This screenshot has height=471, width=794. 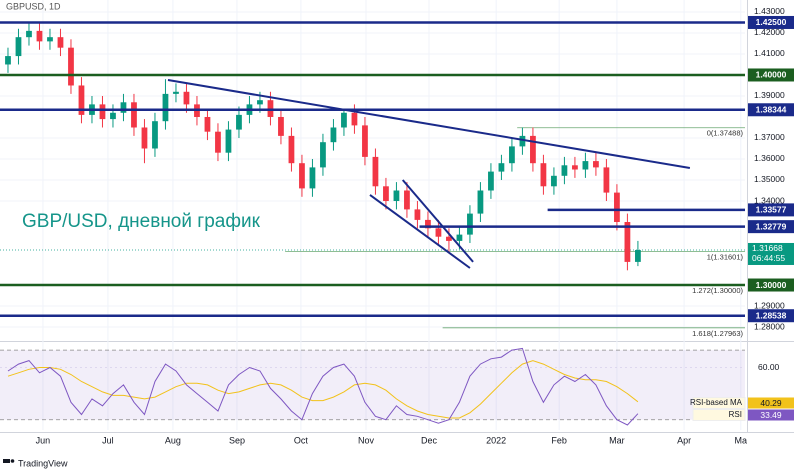 What do you see at coordinates (769, 11) in the screenshot?
I see `y-tick-label: 1.43000` at bounding box center [769, 11].